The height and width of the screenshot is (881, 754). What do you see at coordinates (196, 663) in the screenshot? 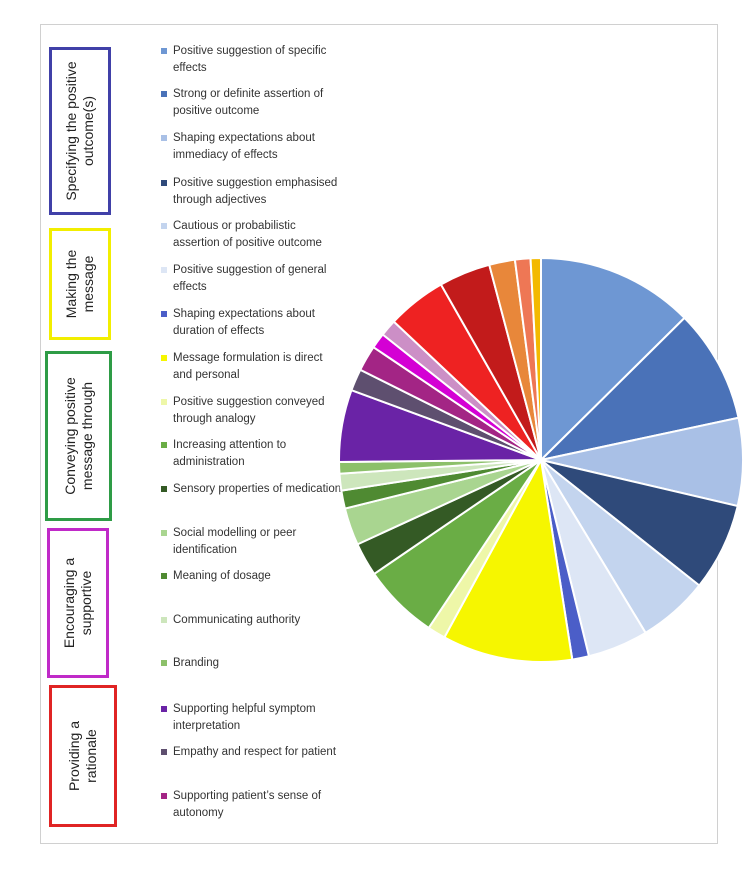
I see `legend-label: Branding` at bounding box center [196, 663].